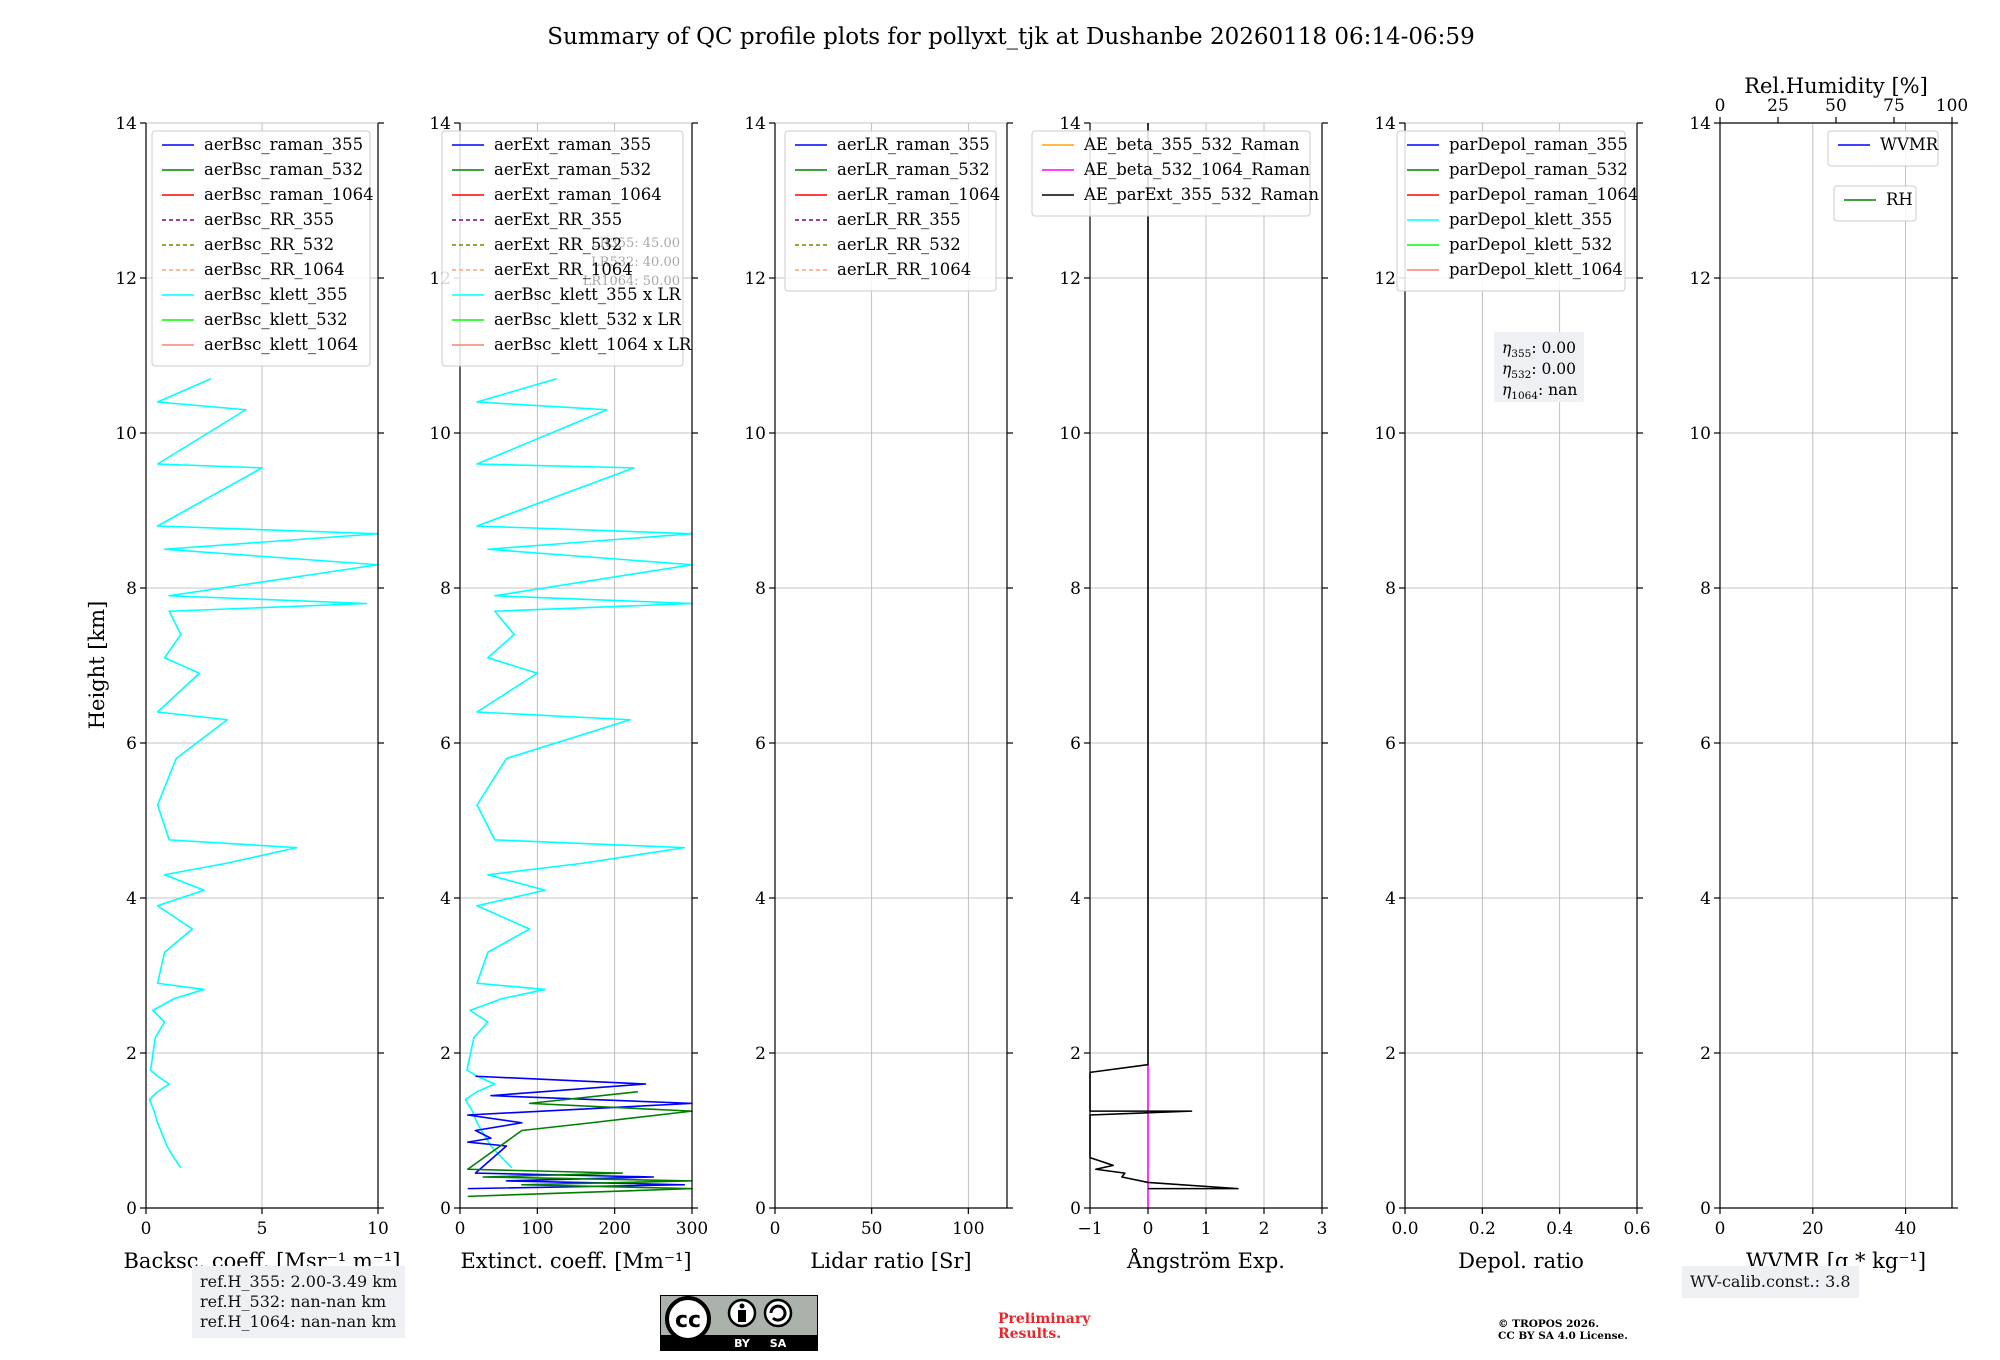  I want to click on top-x-tick-label: 100, so click(1952, 106).